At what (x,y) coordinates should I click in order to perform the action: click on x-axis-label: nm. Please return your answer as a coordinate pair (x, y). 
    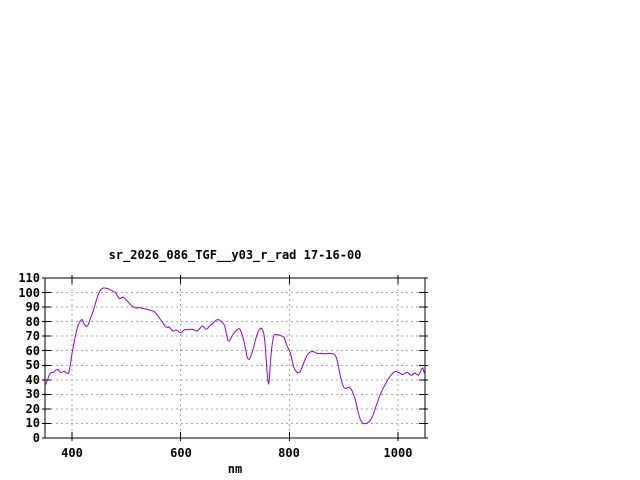
    Looking at the image, I should click on (235, 469).